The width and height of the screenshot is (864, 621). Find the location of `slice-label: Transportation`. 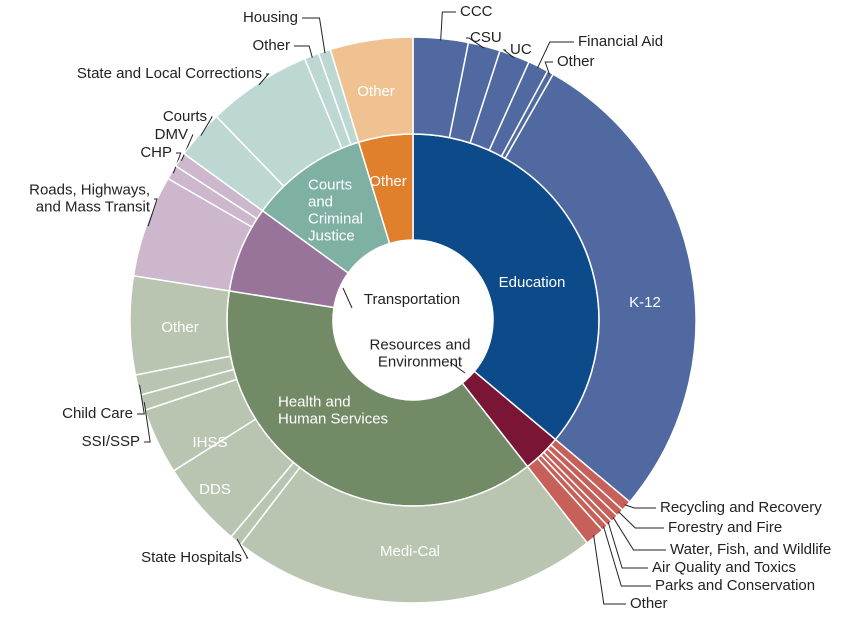

slice-label: Transportation is located at coordinates (412, 299).